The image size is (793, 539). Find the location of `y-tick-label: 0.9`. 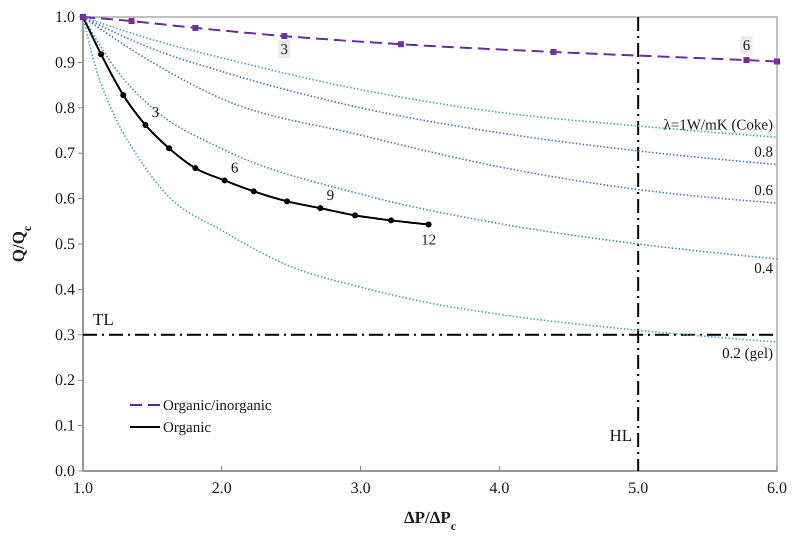

y-tick-label: 0.9 is located at coordinates (65, 63).